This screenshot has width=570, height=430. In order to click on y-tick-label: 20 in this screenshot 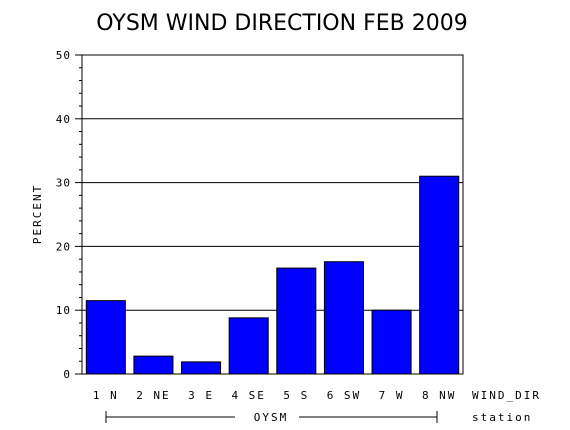, I will do `click(63, 246)`.